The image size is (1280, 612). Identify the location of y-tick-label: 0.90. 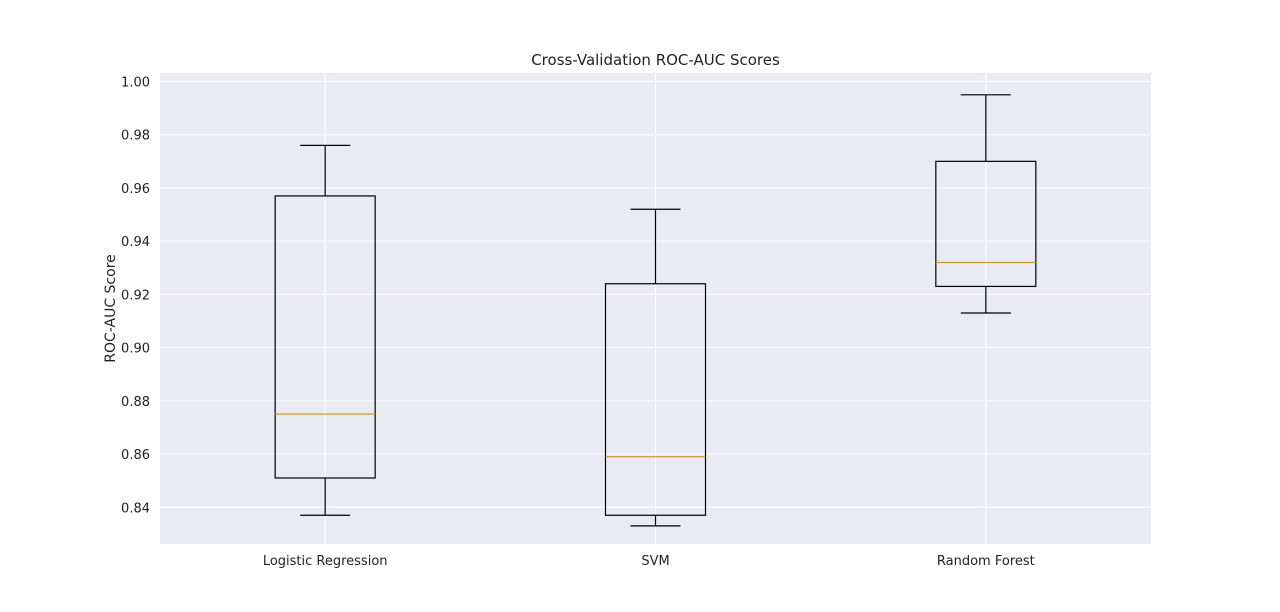
(135, 349).